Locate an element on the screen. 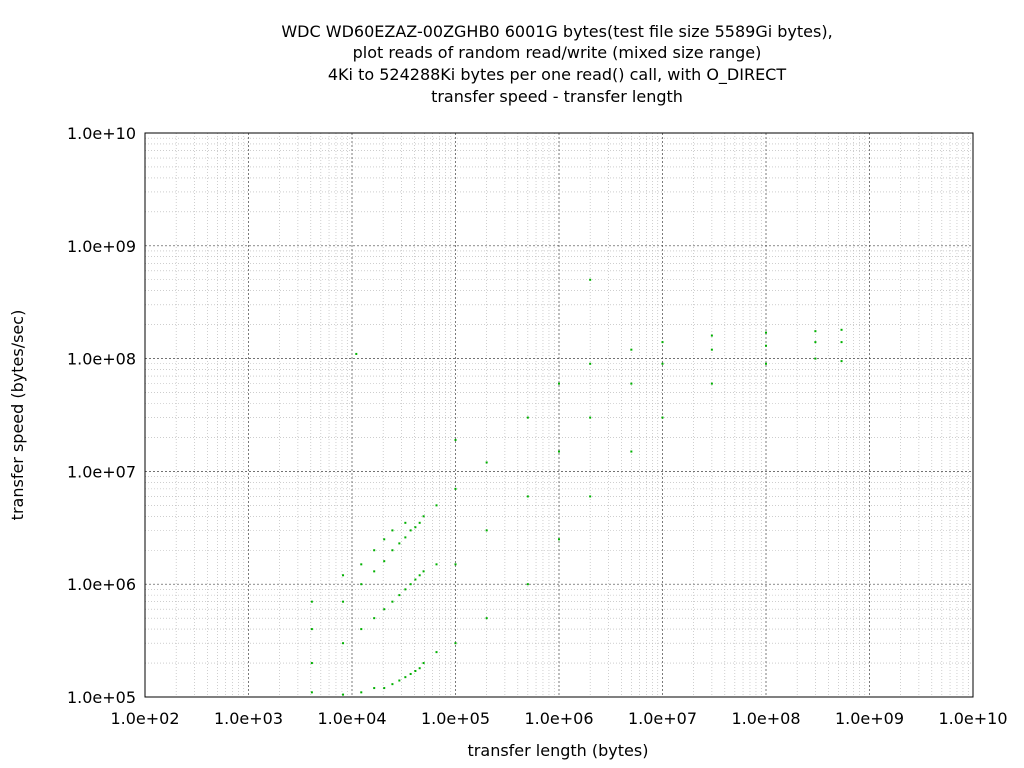 The image size is (1024, 768). y-axis-label: transfer speed (bytes/sec) is located at coordinates (17, 415).